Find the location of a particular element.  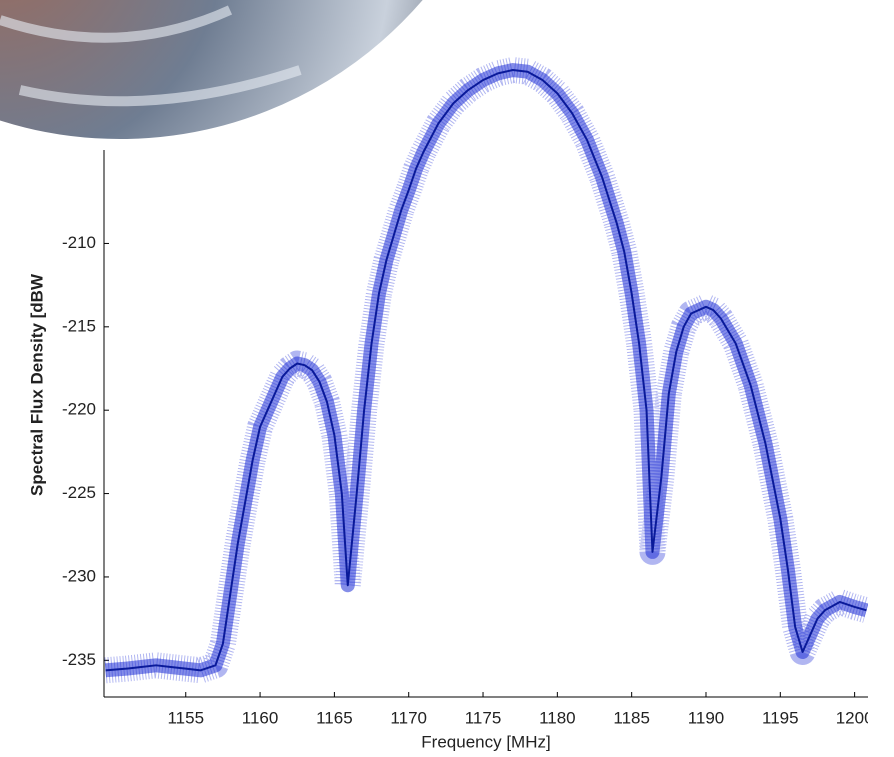

y-tick-label: -210 is located at coordinates (79, 242).